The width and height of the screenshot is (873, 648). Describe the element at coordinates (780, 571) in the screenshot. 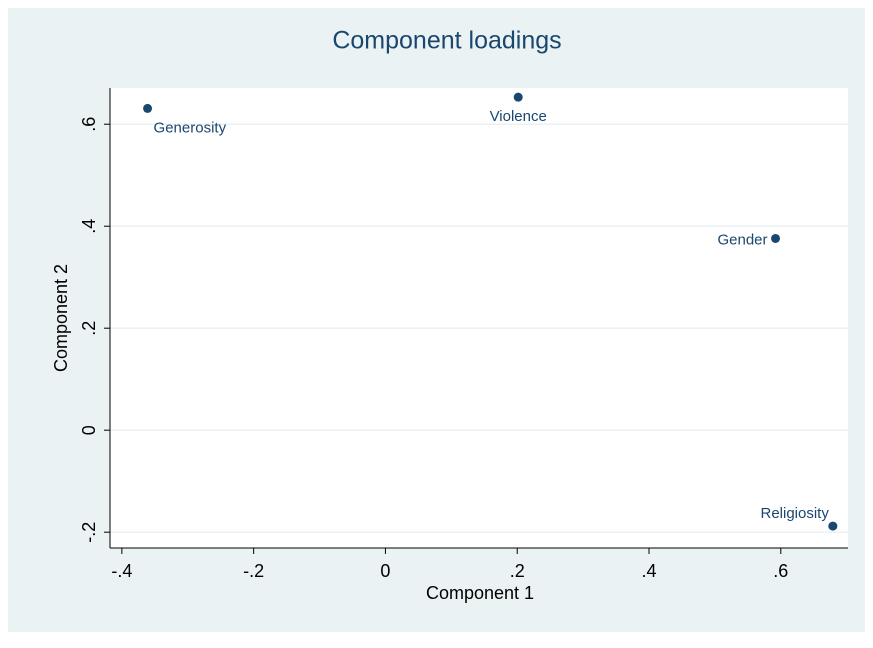

I see `x-tick-label: .6` at that location.